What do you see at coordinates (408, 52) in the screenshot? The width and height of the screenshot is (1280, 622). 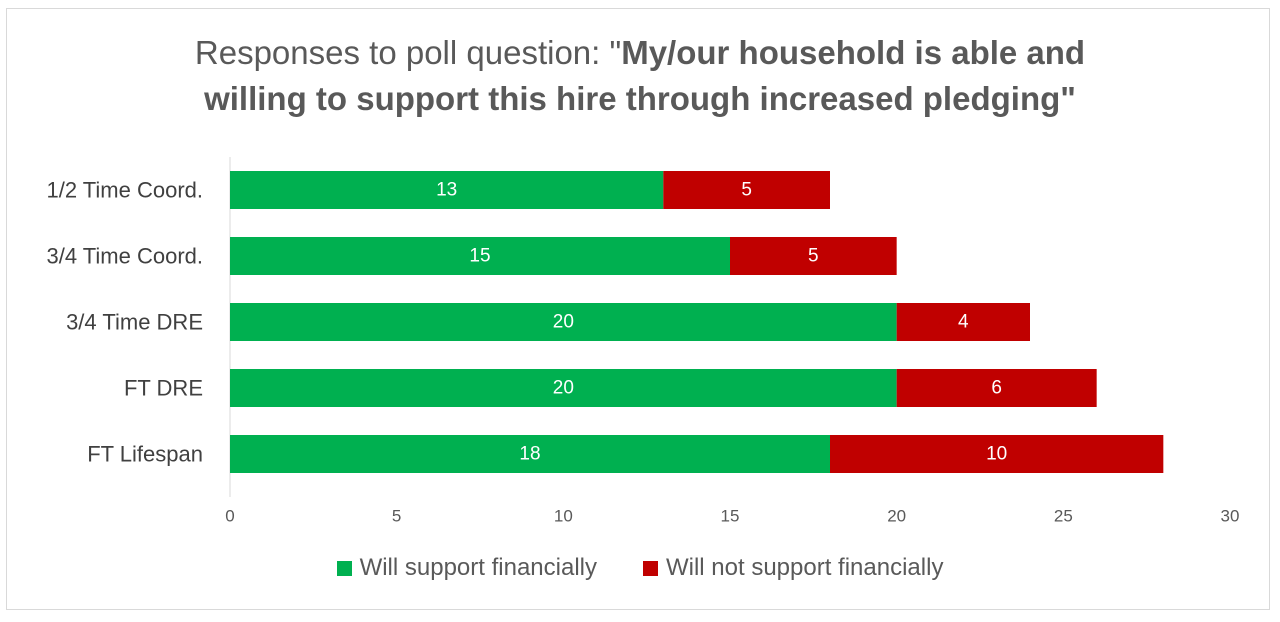 I see `chart-title-prefix: Responses to poll question: "` at bounding box center [408, 52].